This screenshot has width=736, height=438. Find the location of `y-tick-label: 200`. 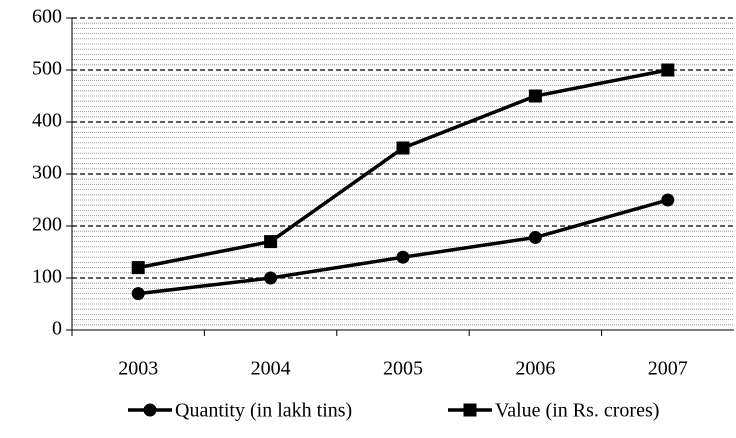

y-tick-label: 200 is located at coordinates (47, 225).